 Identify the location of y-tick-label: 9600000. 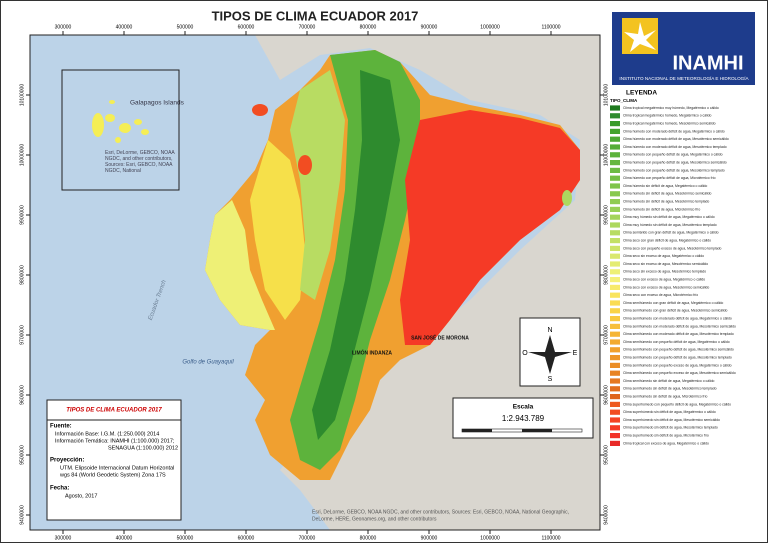
(606, 395).